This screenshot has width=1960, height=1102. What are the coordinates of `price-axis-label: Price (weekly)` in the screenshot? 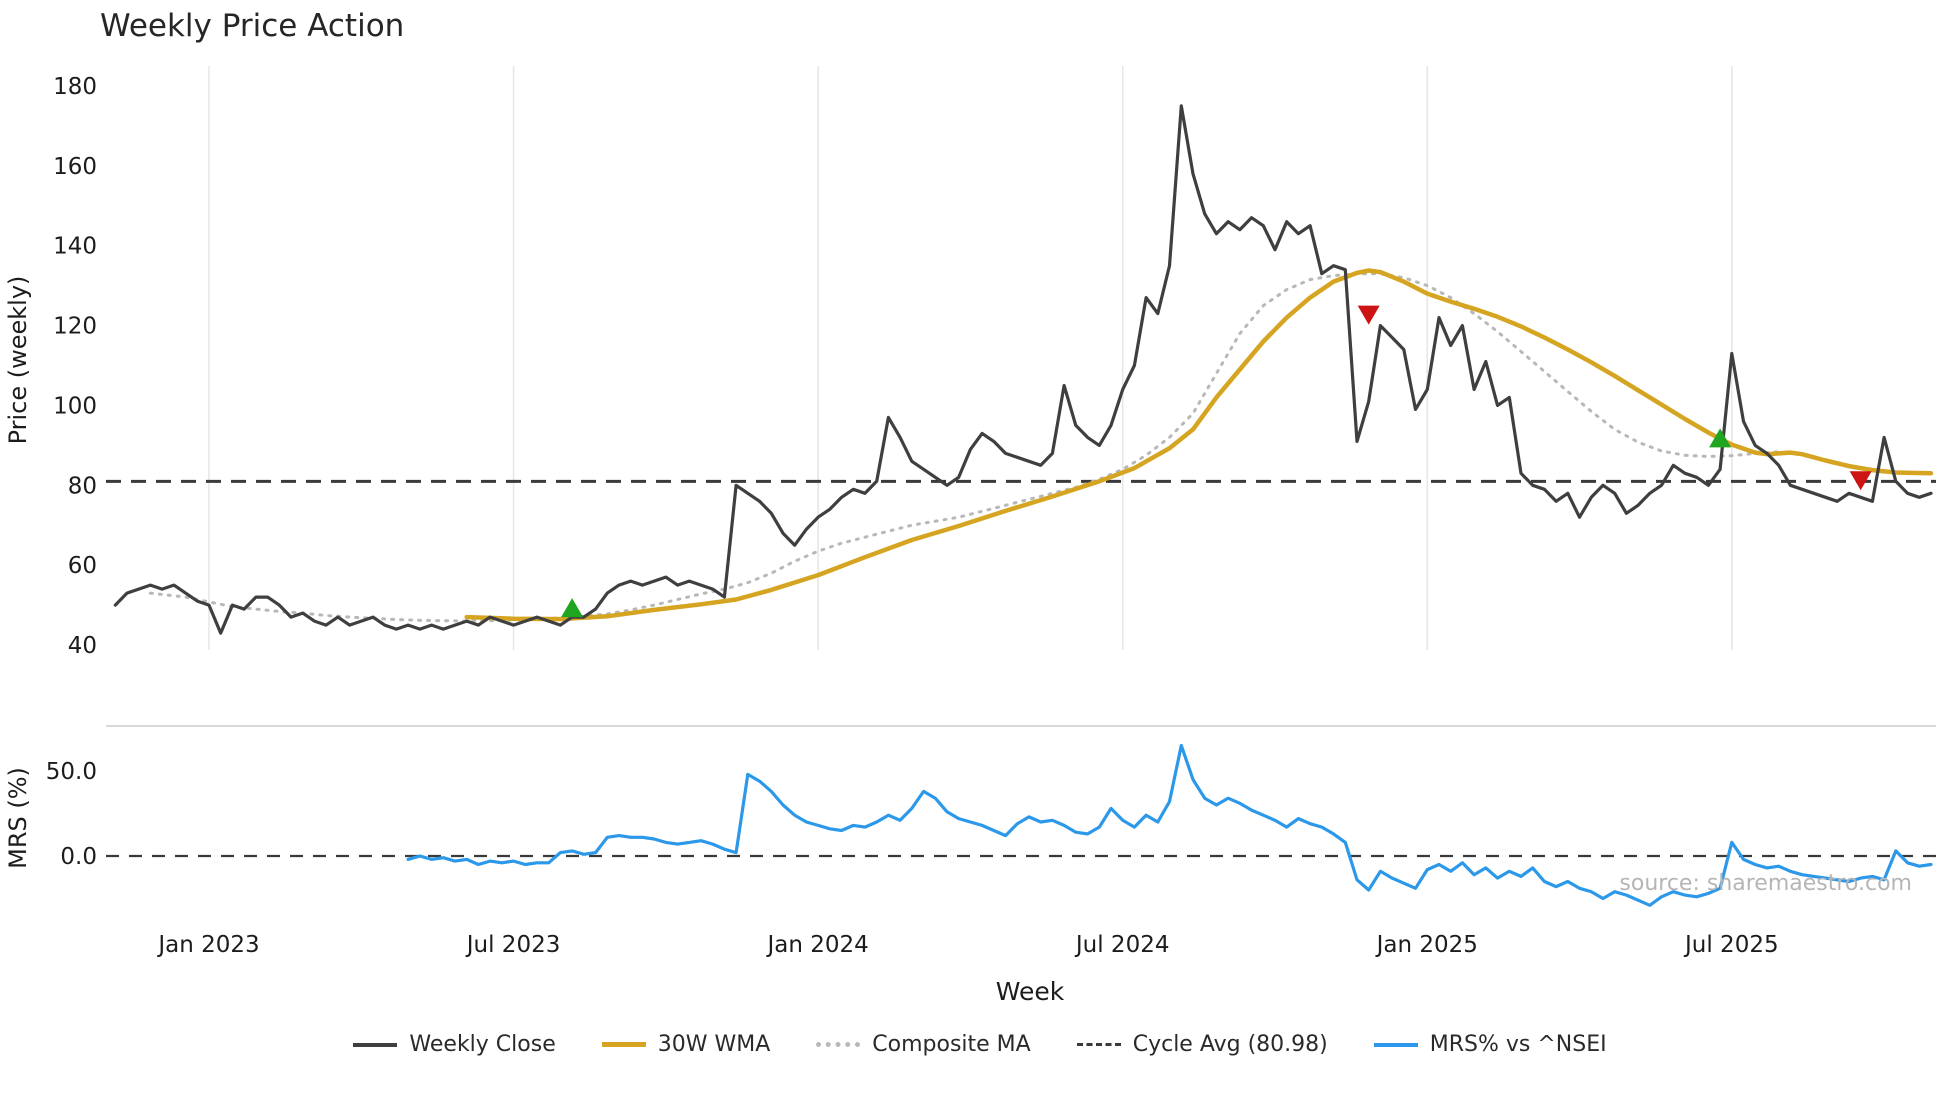 It's located at (18, 360).